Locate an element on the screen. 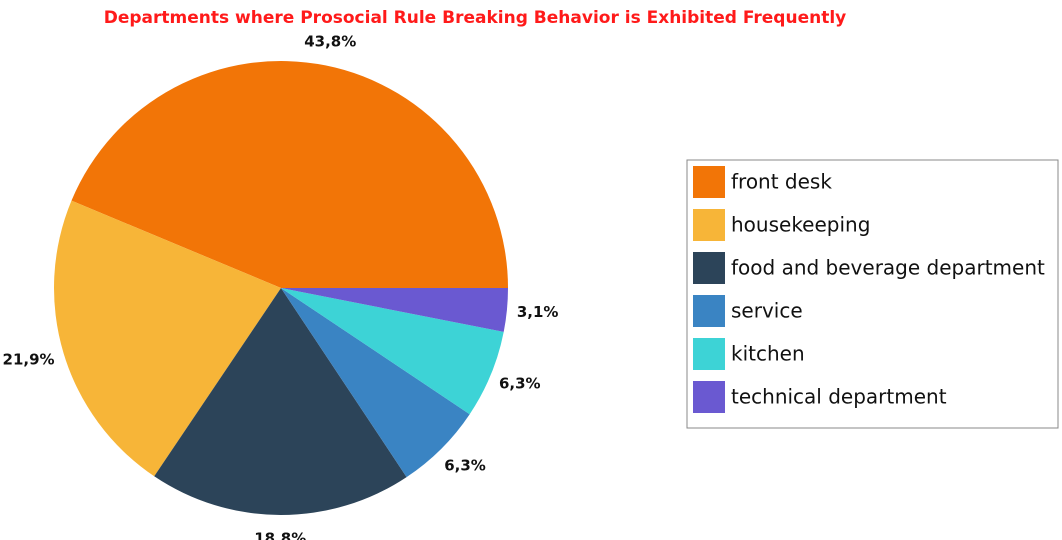 Image resolution: width=1062 pixels, height=540 pixels. legend-label: front desk is located at coordinates (781, 182).